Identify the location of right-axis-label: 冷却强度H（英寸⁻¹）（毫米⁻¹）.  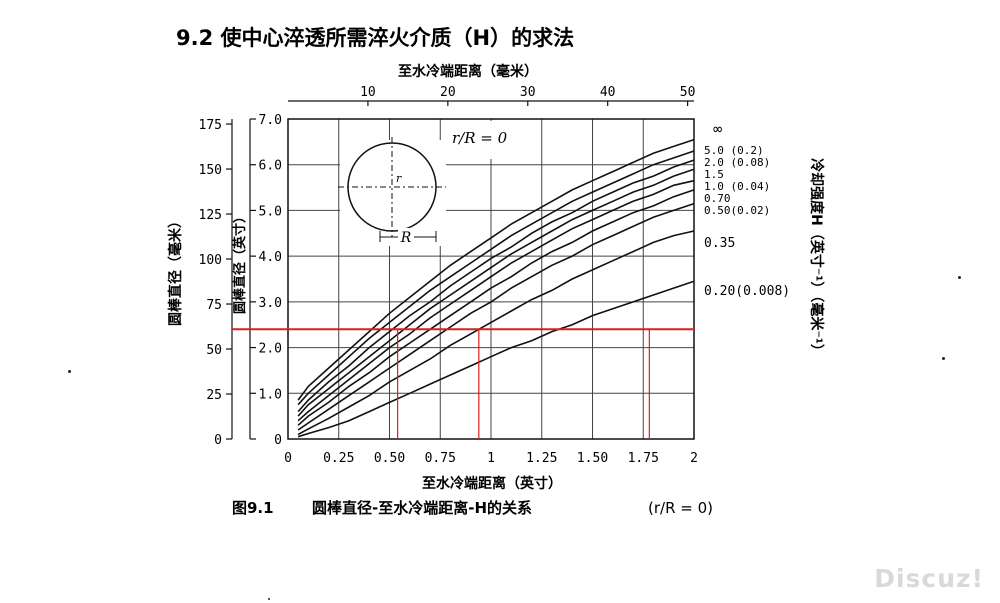
(816, 258).